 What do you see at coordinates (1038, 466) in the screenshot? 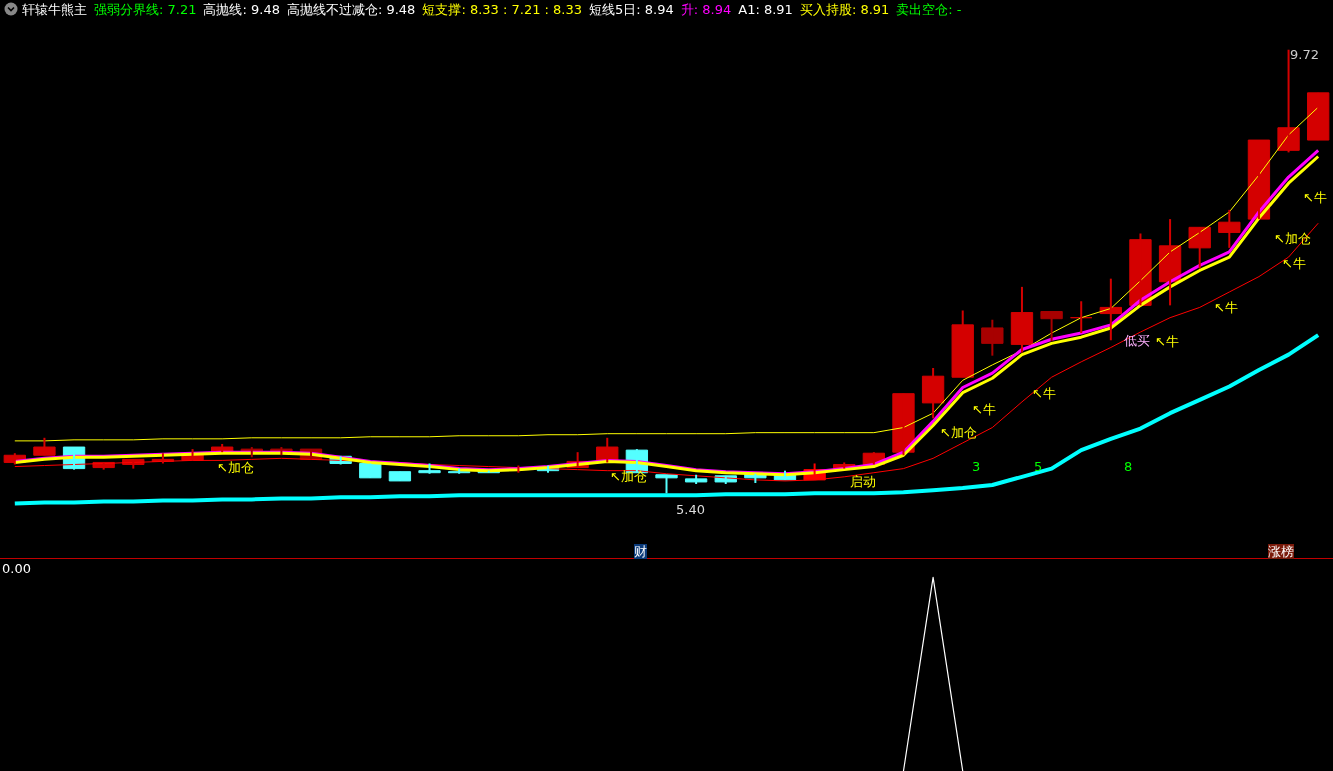
I see `annotation: 5` at bounding box center [1038, 466].